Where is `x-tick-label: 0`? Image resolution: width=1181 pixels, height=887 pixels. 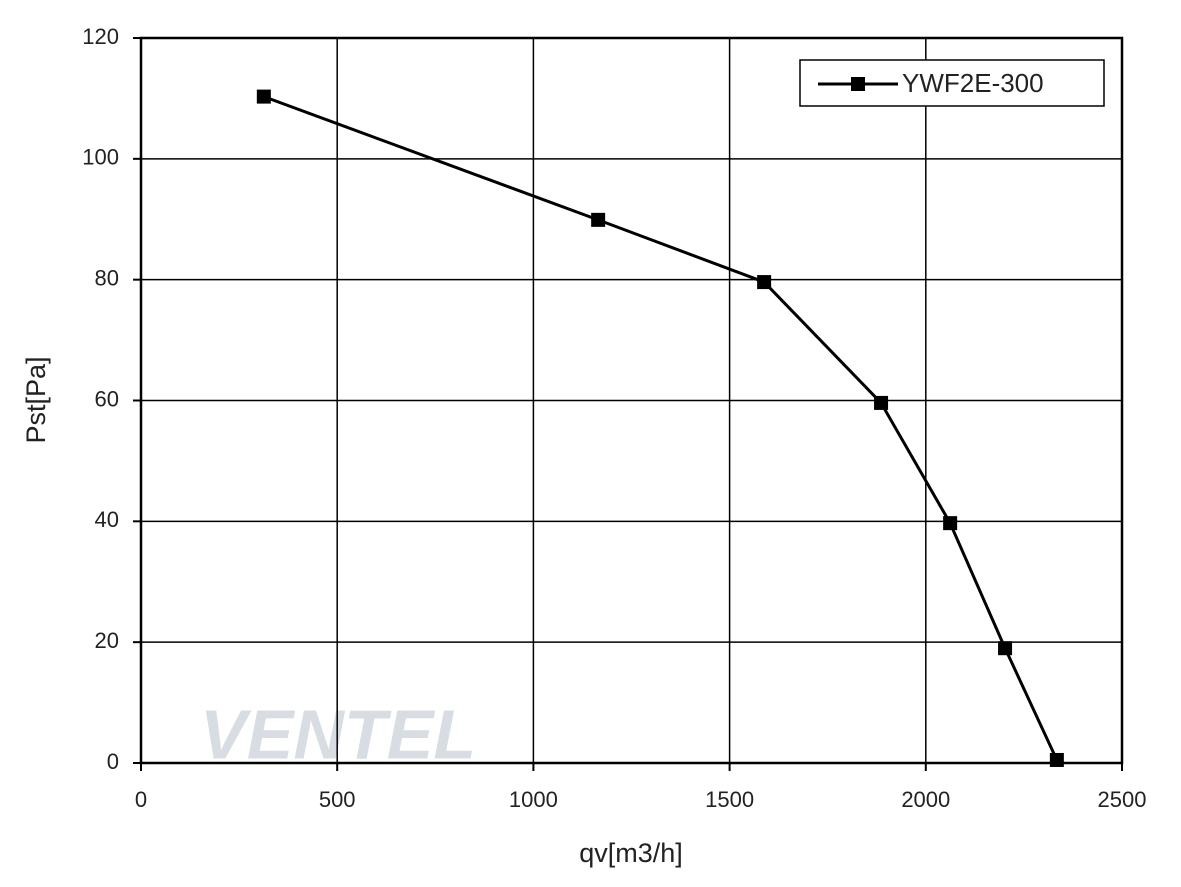 x-tick-label: 0 is located at coordinates (141, 799).